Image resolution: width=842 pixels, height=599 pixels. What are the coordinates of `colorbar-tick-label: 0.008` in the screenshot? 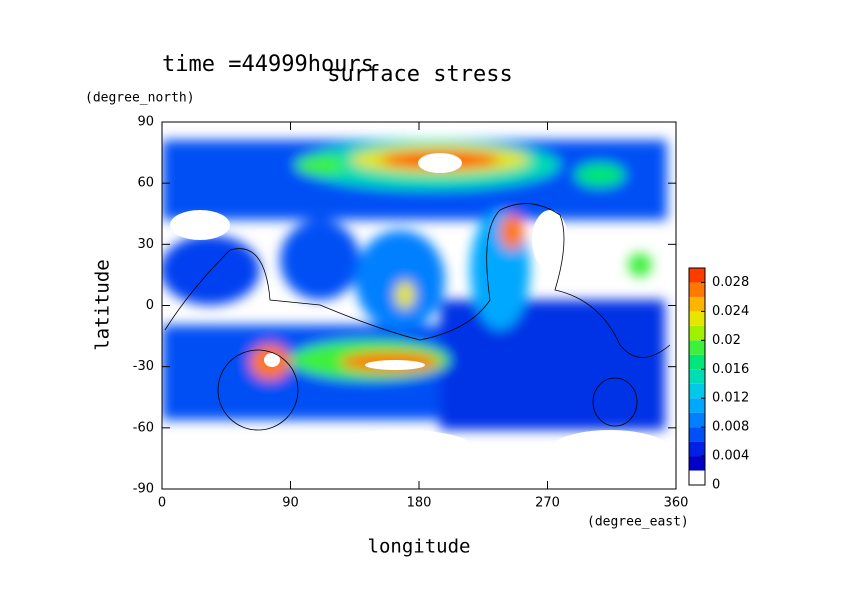 It's located at (730, 427).